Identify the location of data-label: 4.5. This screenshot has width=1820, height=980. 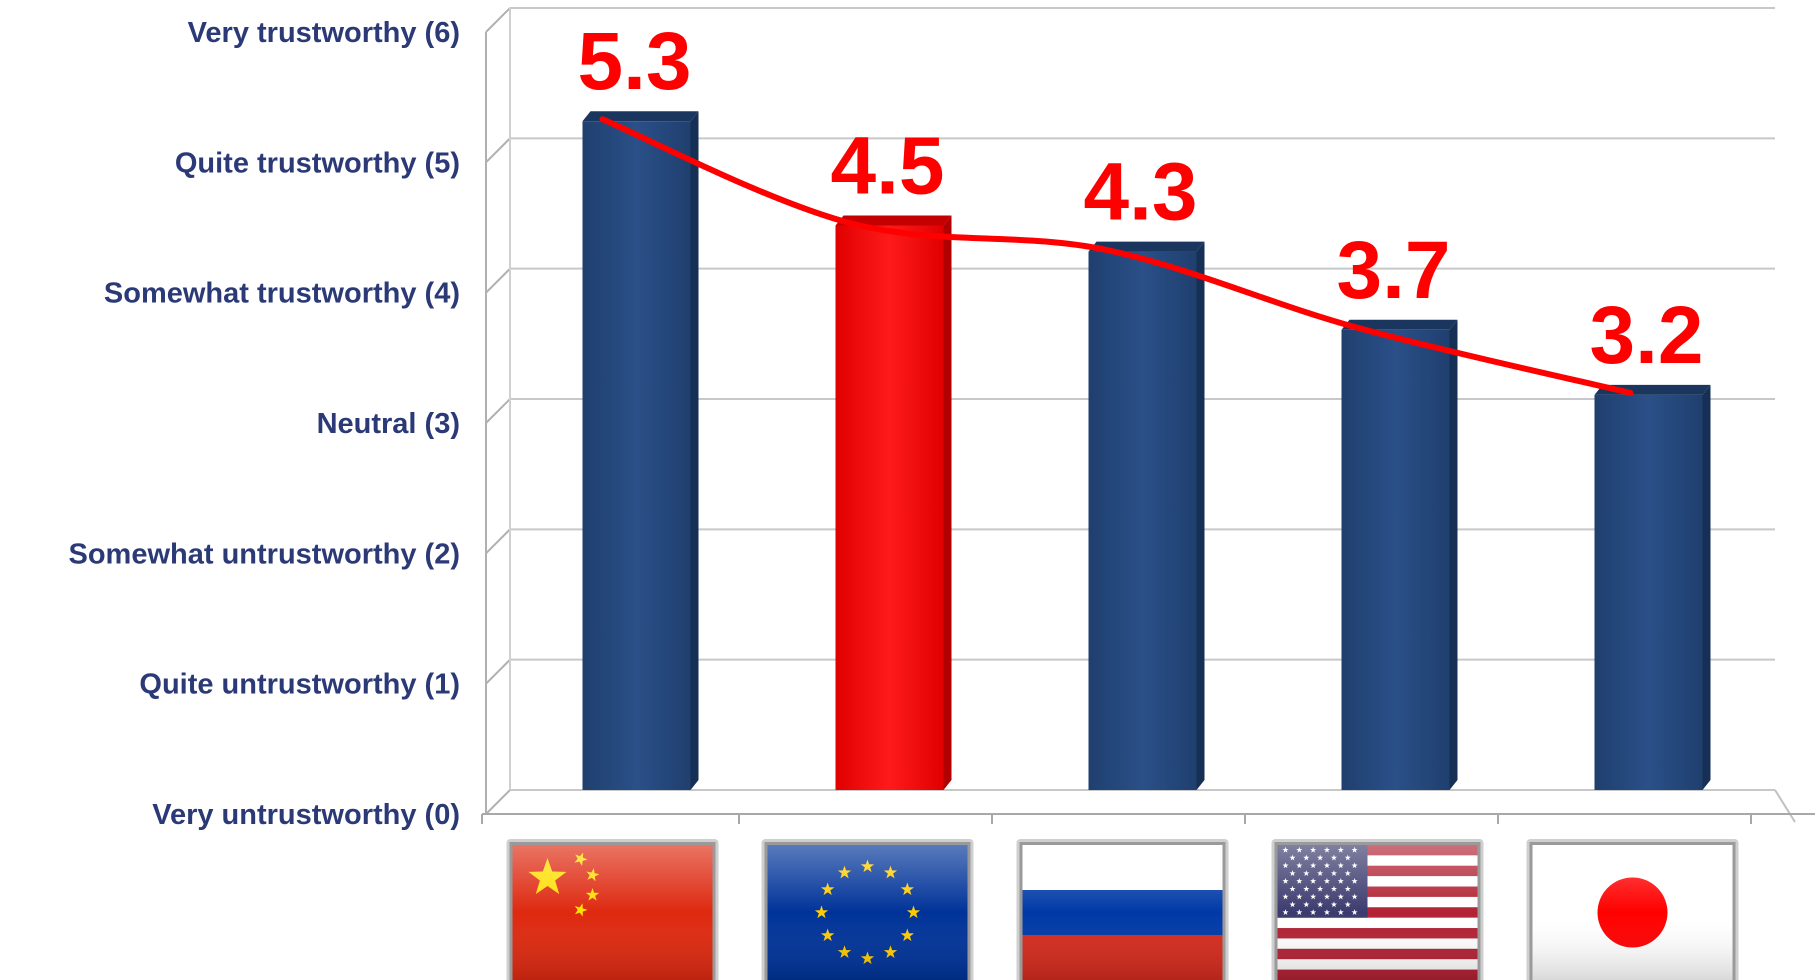
(888, 166).